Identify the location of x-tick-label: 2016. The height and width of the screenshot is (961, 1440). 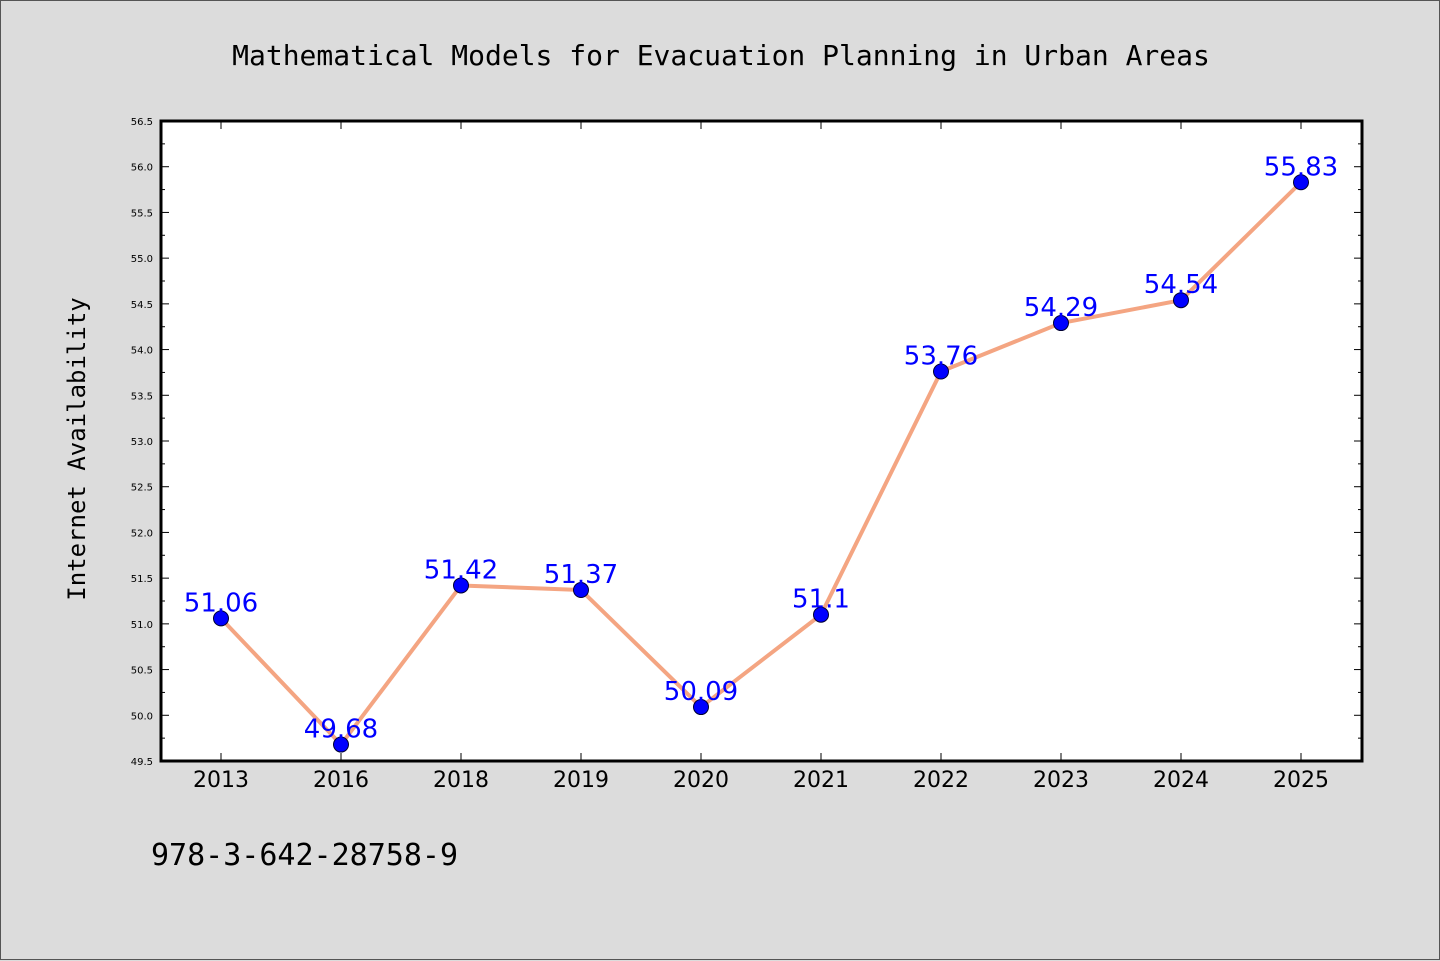
(341, 780).